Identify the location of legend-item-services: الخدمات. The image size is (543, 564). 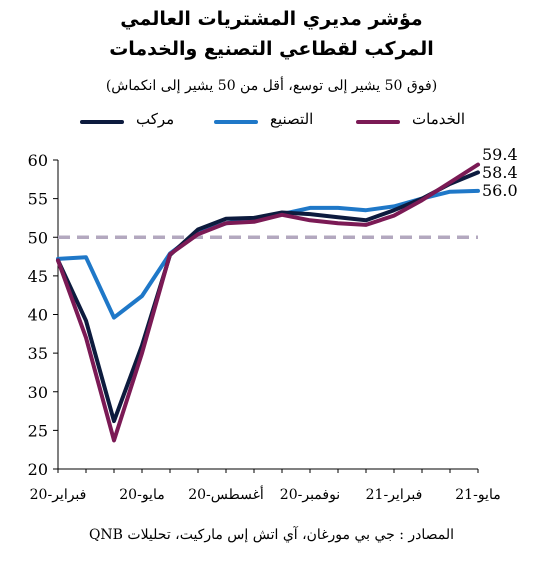
(416, 122).